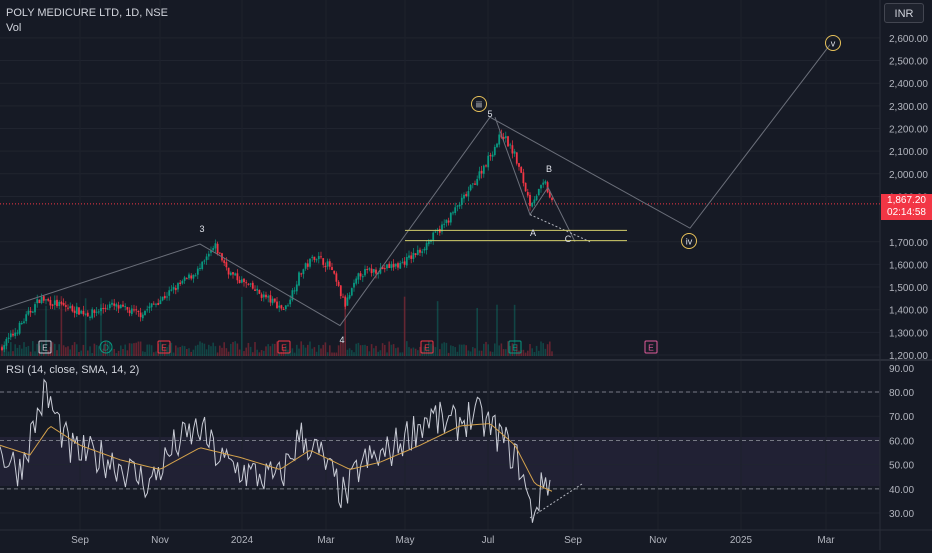  I want to click on event-marker-label: E, so click(45, 348).